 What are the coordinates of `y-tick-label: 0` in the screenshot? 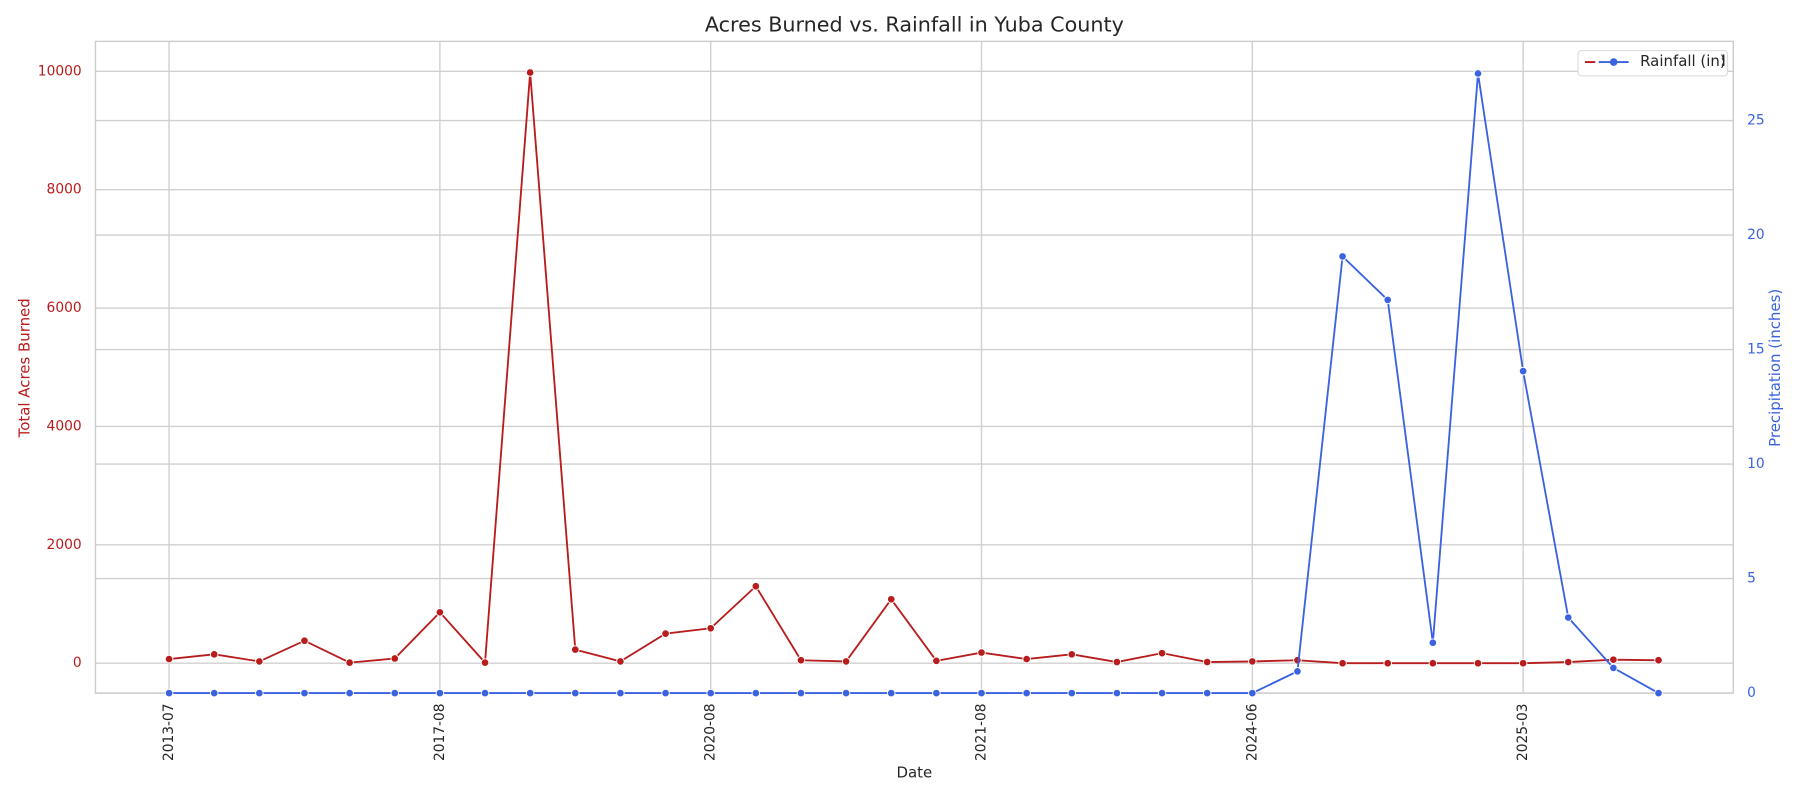 It's located at (77, 663).